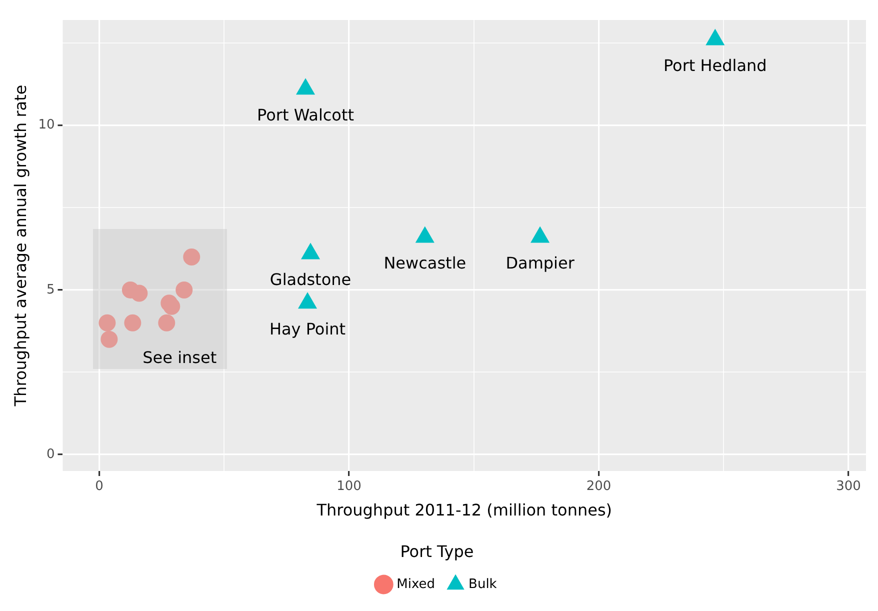 The image size is (878, 611). I want to click on x-tick-label: 100, so click(349, 486).